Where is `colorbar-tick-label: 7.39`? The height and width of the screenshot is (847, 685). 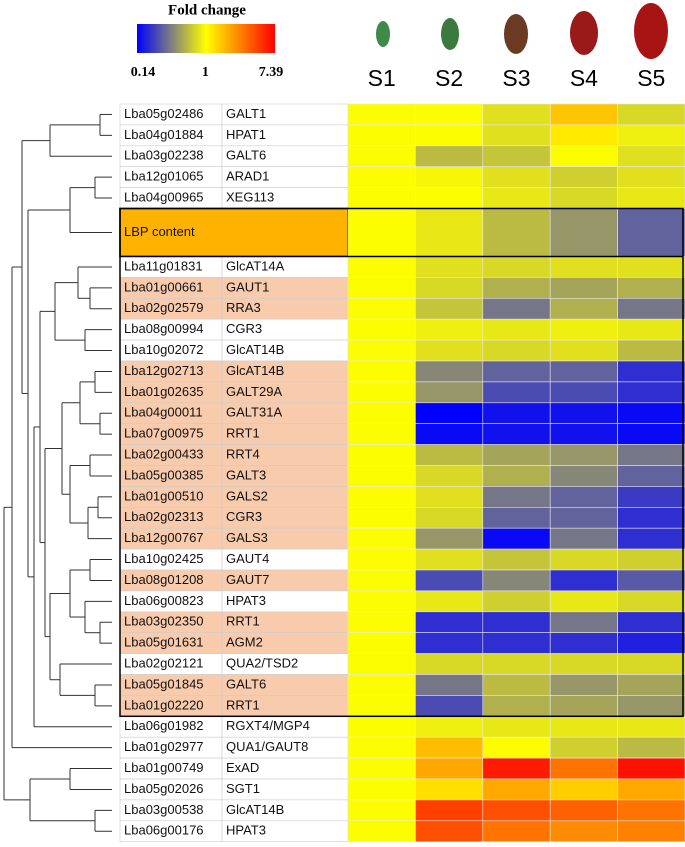 colorbar-tick-label: 7.39 is located at coordinates (271, 72).